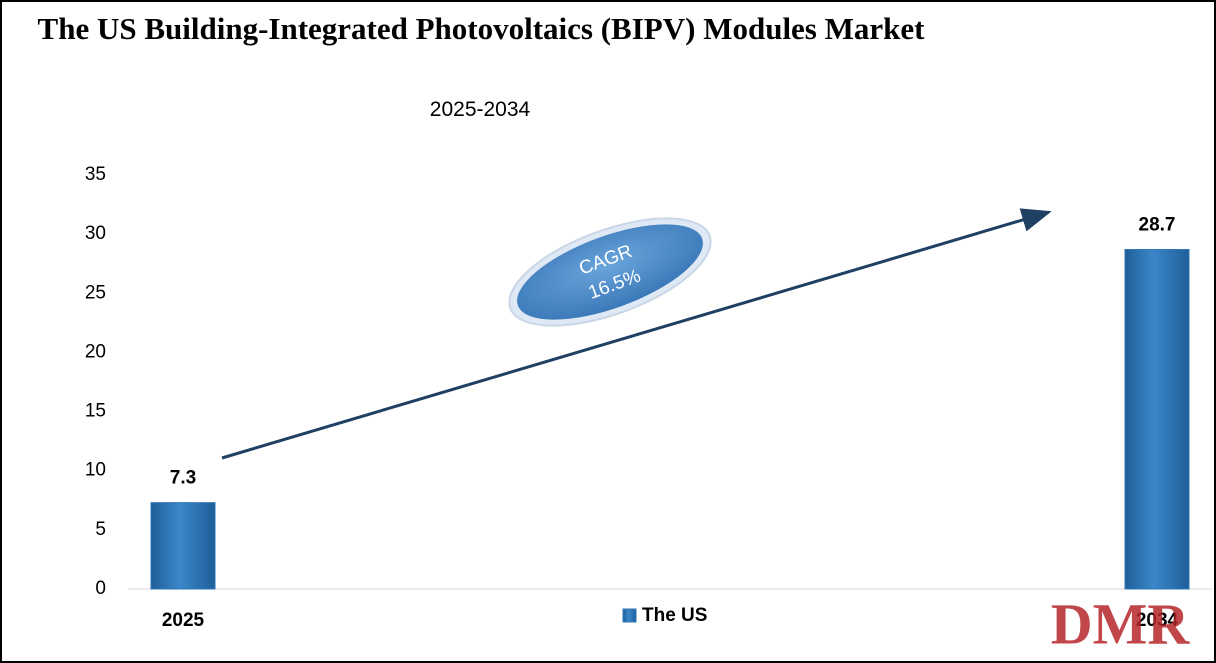  I want to click on data-label: 7.3, so click(183, 478).